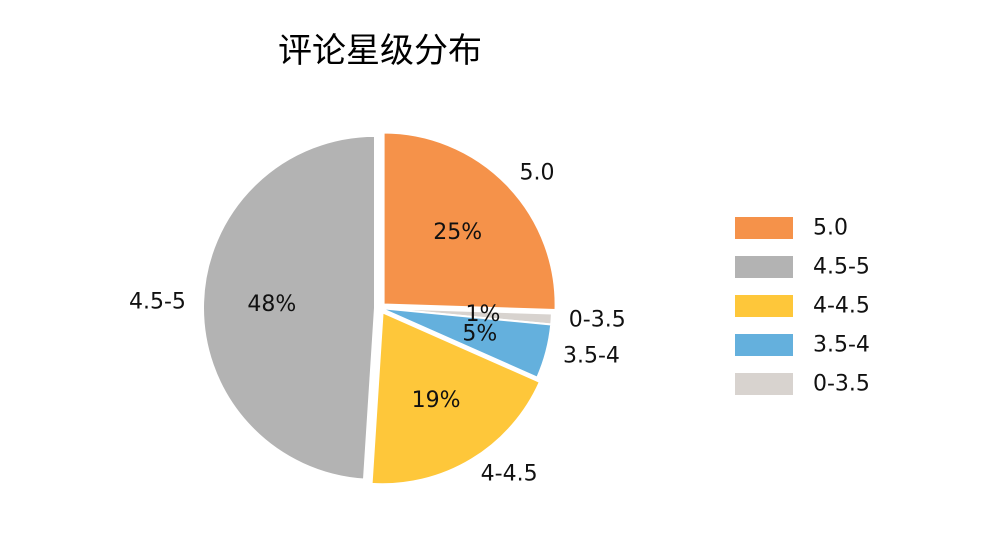 Image resolution: width=983 pixels, height=545 pixels. Describe the element at coordinates (457, 232) in the screenshot. I see `pie-percent-label: 25%` at that location.